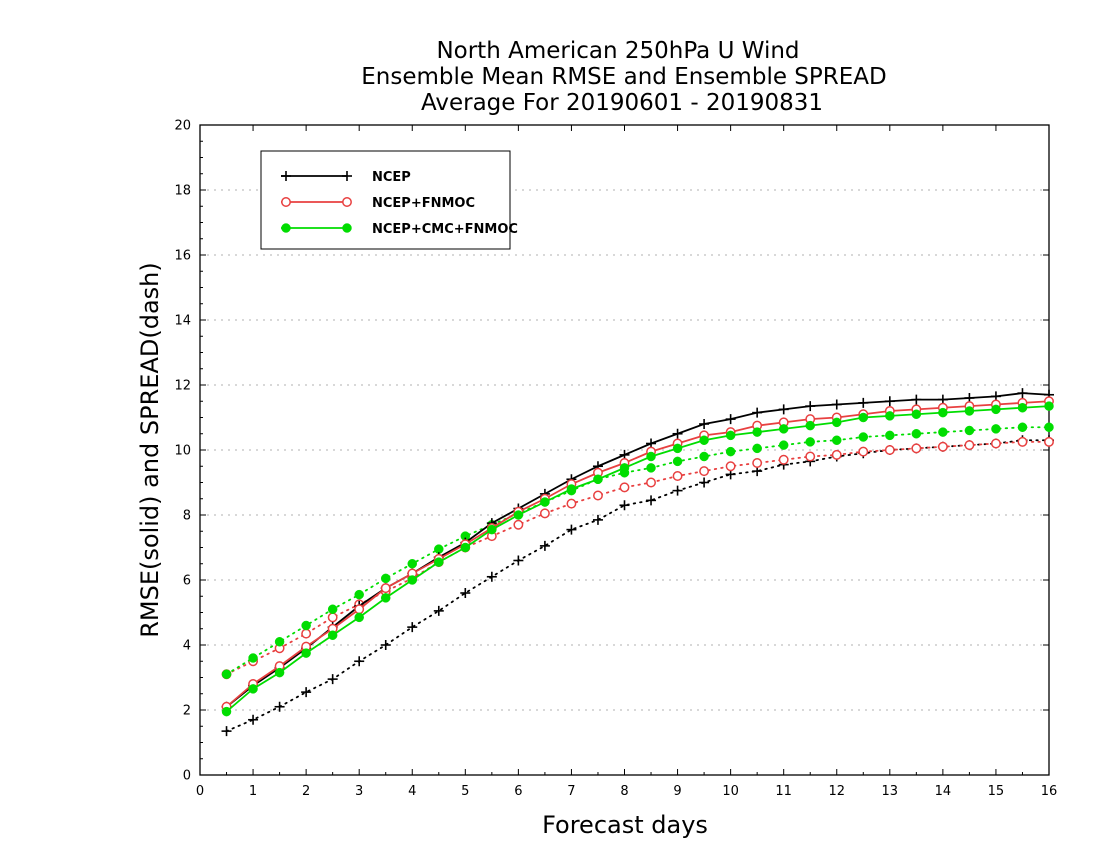 Image resolution: width=1100 pixels, height=850 pixels. I want to click on y-tick-label: 2, so click(187, 711).